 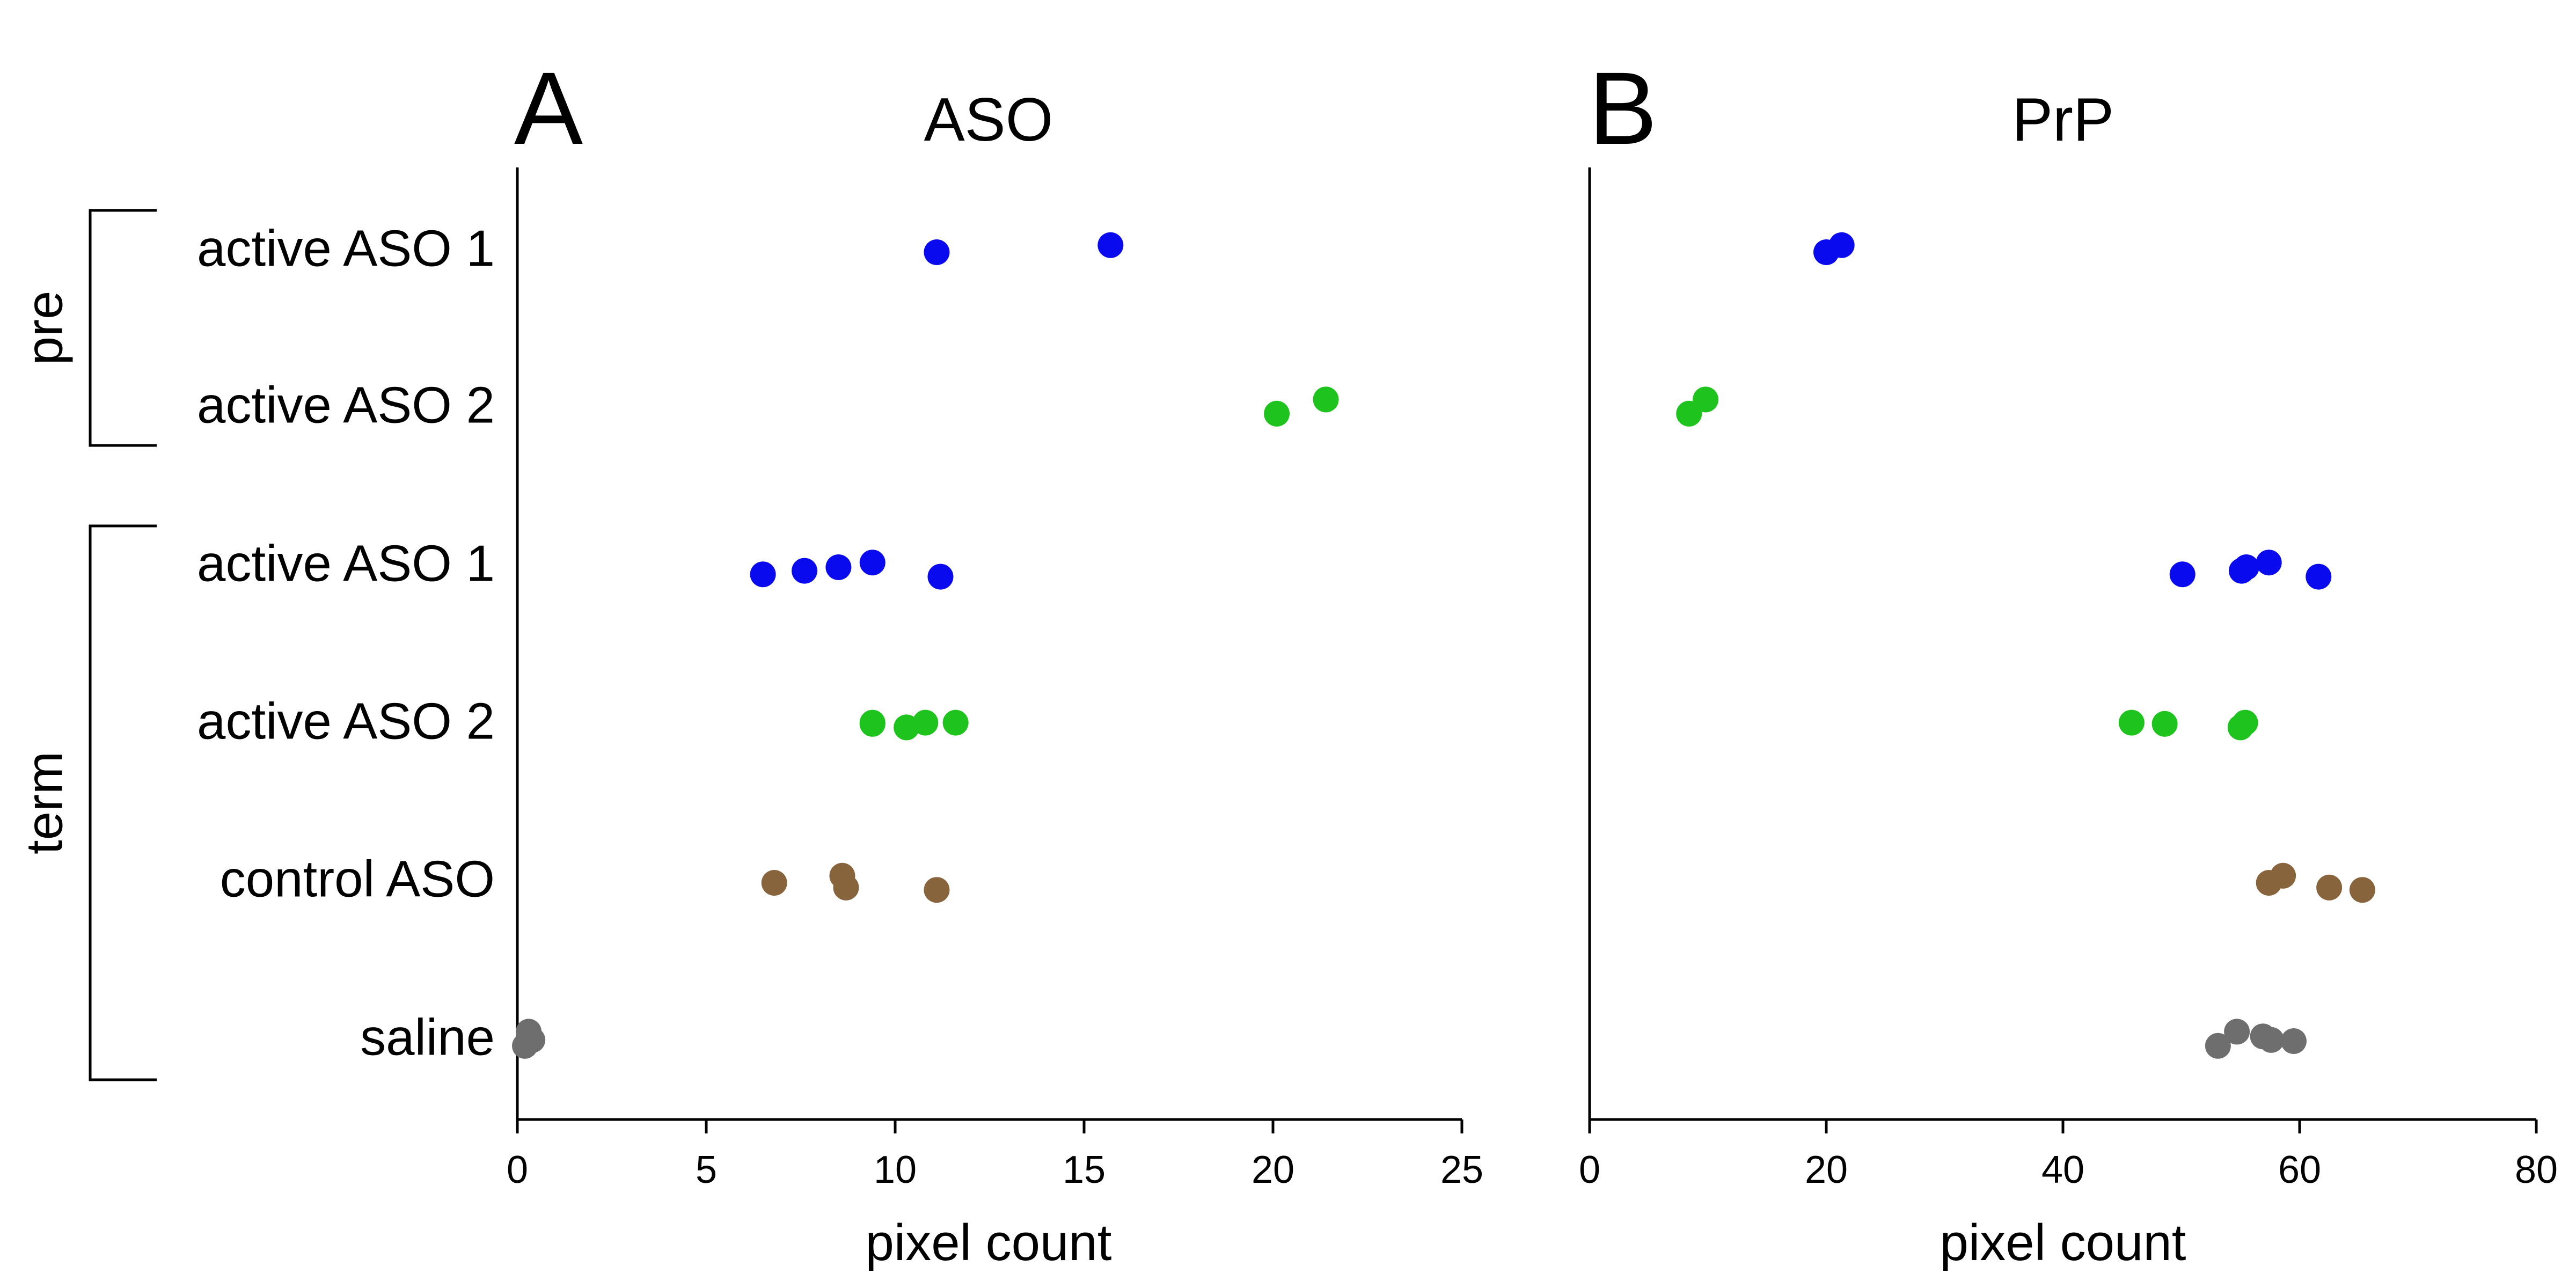 I want to click on bracket-pre, so click(x=123, y=328).